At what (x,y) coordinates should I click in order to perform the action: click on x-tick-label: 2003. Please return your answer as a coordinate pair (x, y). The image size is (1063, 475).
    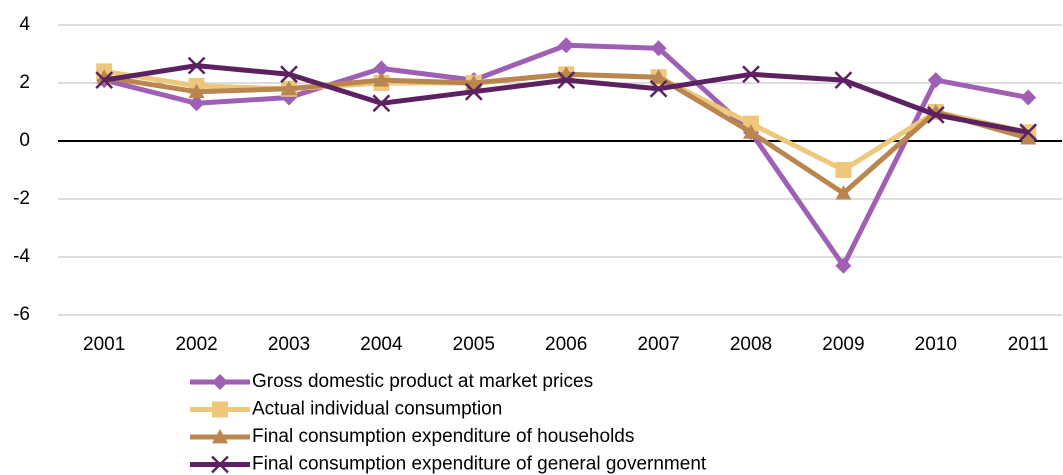
    Looking at the image, I should click on (289, 344).